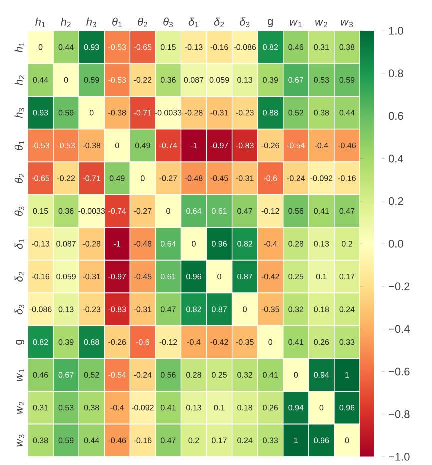 This screenshot has width=432, height=465. Describe the element at coordinates (19, 113) in the screenshot. I see `y-tick-label: h$_{3}$` at that location.